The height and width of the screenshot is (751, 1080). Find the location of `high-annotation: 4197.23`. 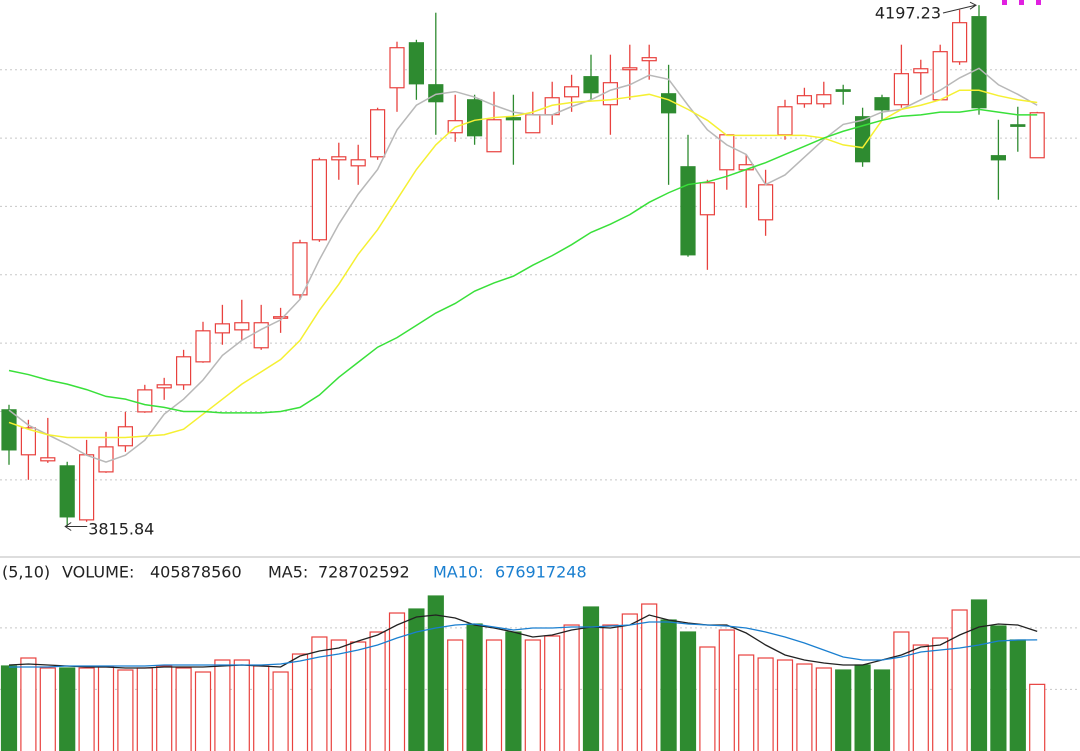

high-annotation: 4197.23 is located at coordinates (908, 13).